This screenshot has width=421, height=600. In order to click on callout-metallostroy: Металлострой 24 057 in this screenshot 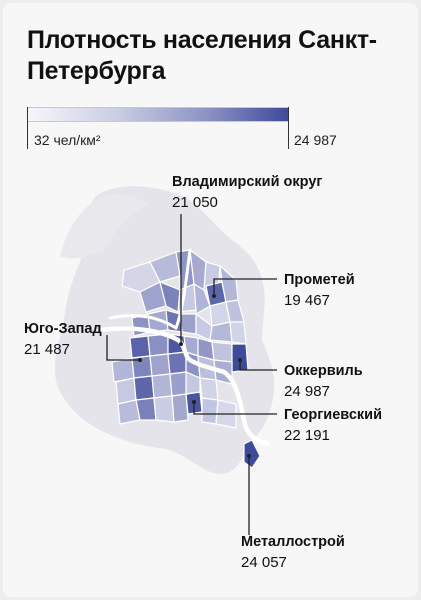, I will do `click(293, 553)`.